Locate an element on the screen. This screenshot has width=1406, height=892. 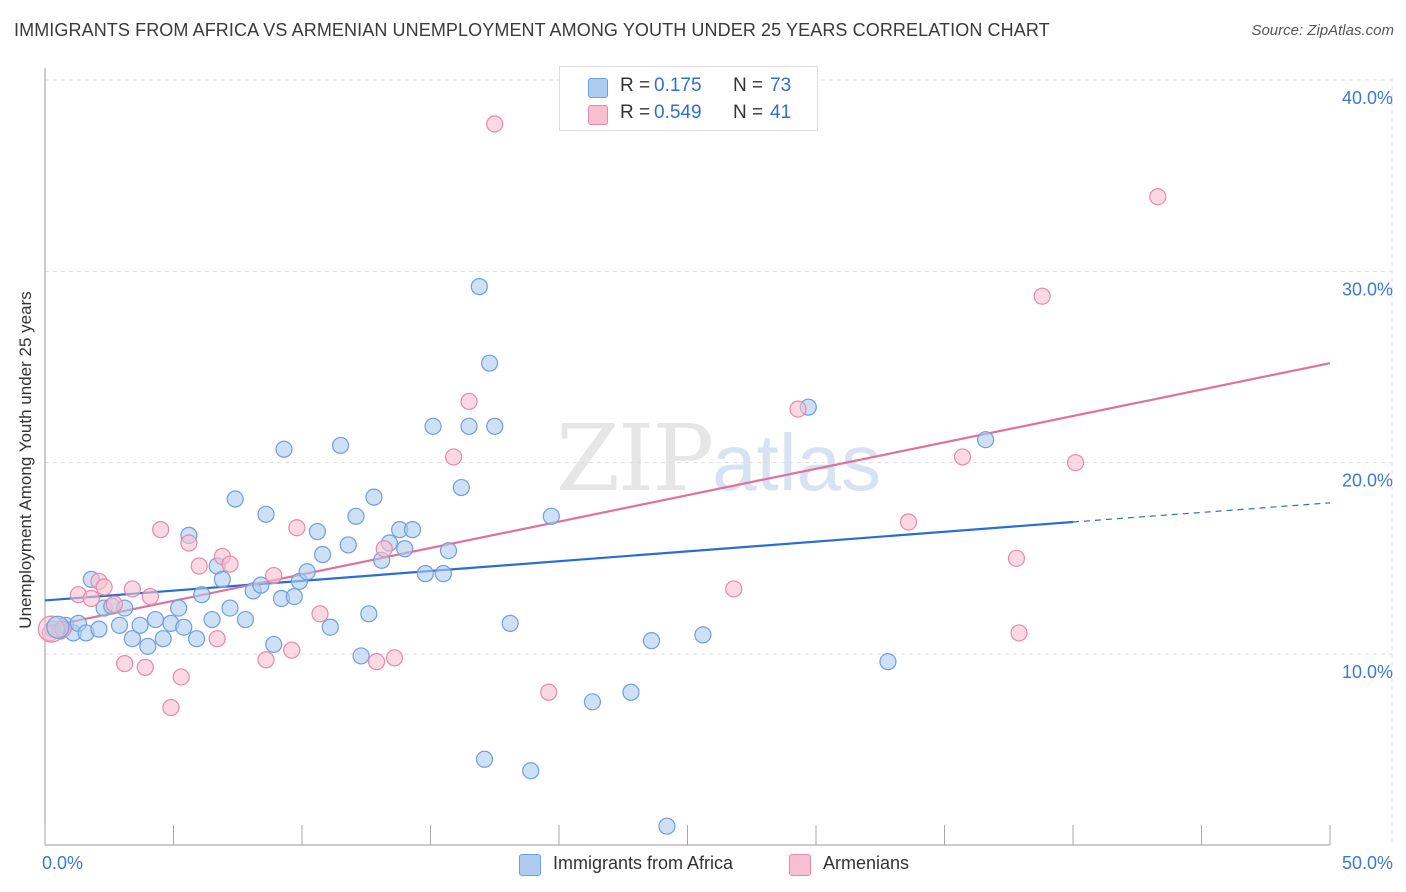
y-tick-label: 40.0% is located at coordinates (1367, 98).